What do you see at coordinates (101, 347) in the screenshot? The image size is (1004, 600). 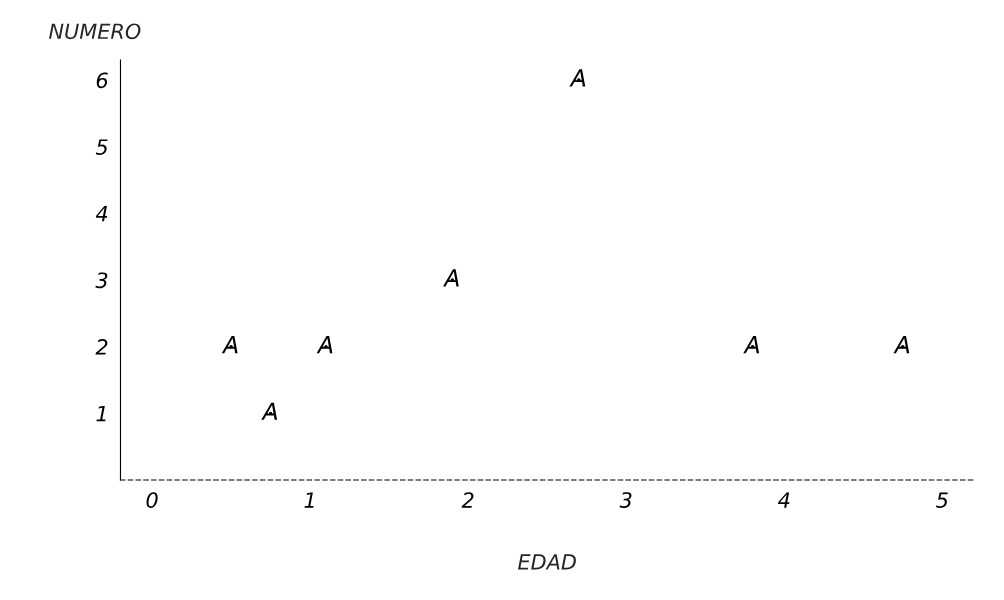 I see `y-tick-label: 2` at bounding box center [101, 347].